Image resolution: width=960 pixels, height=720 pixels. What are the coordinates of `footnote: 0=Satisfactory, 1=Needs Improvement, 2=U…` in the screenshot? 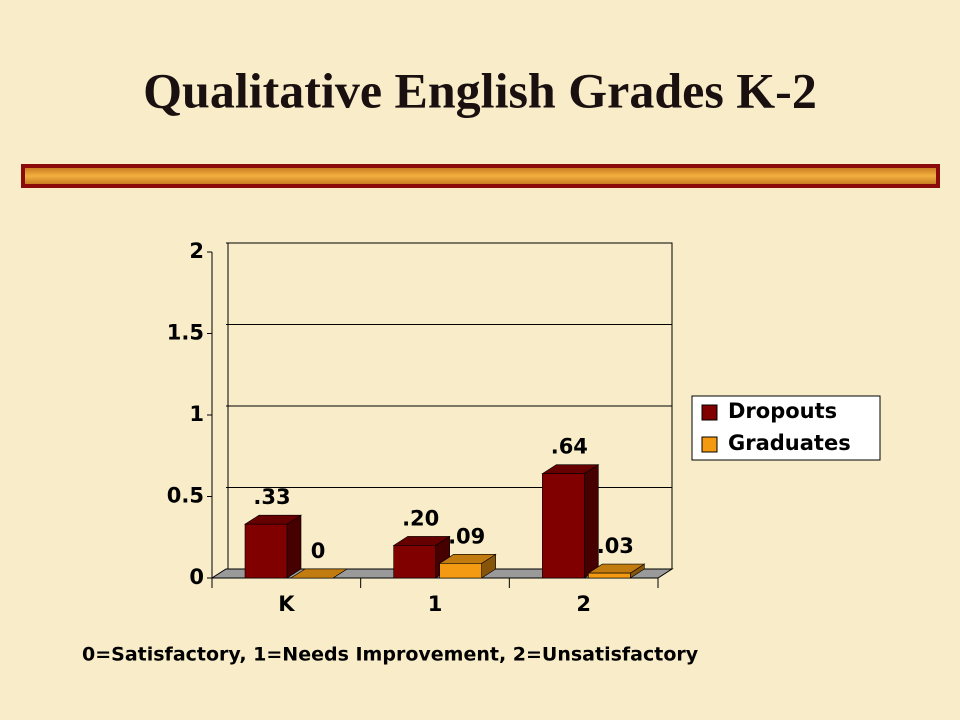 It's located at (390, 655).